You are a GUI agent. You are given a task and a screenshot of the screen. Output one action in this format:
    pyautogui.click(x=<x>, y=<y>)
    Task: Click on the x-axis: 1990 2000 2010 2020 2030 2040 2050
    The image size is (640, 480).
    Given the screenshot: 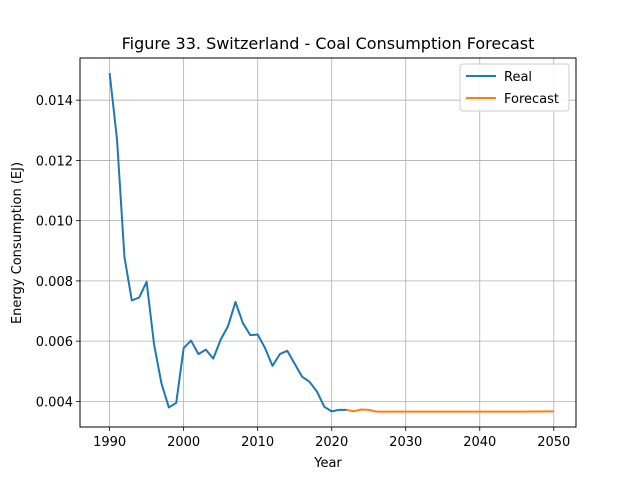 What is the action you would take?
    pyautogui.click(x=331, y=438)
    